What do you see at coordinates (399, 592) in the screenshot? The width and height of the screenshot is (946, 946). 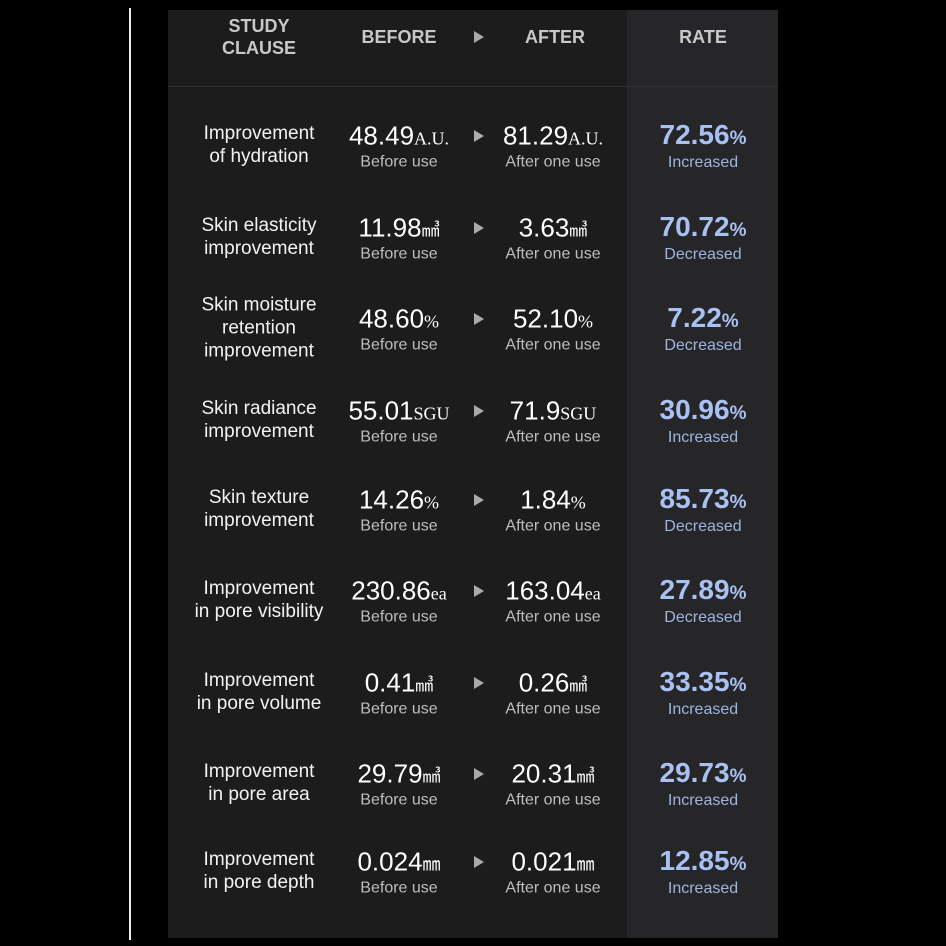 I see `before-value: 230.86ea` at bounding box center [399, 592].